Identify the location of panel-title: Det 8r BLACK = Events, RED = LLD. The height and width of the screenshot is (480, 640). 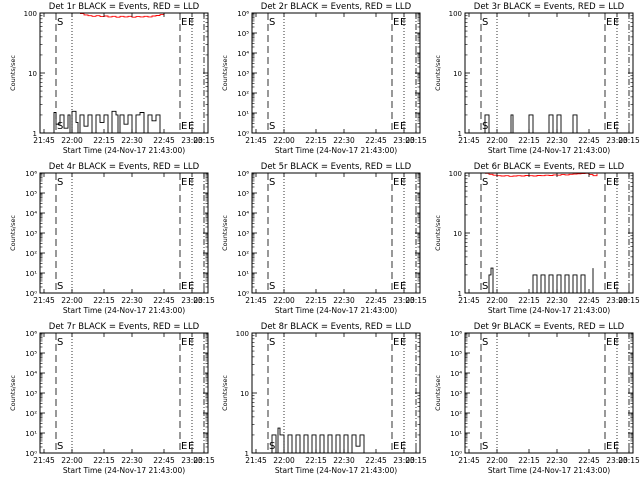
(336, 327).